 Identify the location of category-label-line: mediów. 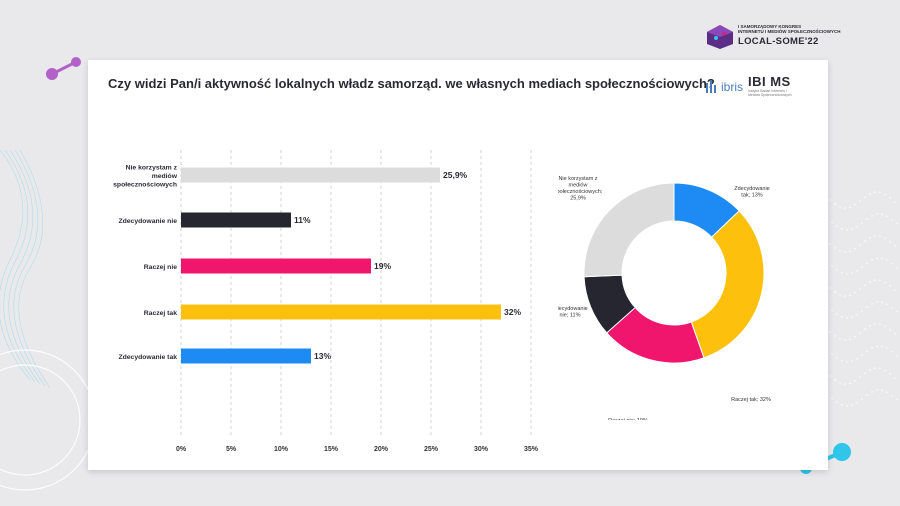
(165, 176).